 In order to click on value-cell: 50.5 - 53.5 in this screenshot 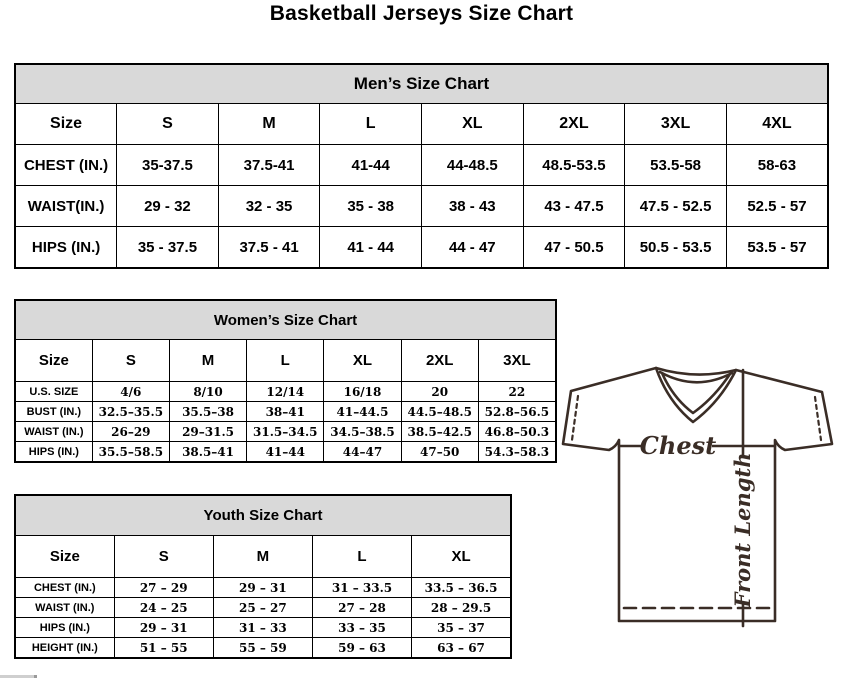, I will do `click(675, 247)`.